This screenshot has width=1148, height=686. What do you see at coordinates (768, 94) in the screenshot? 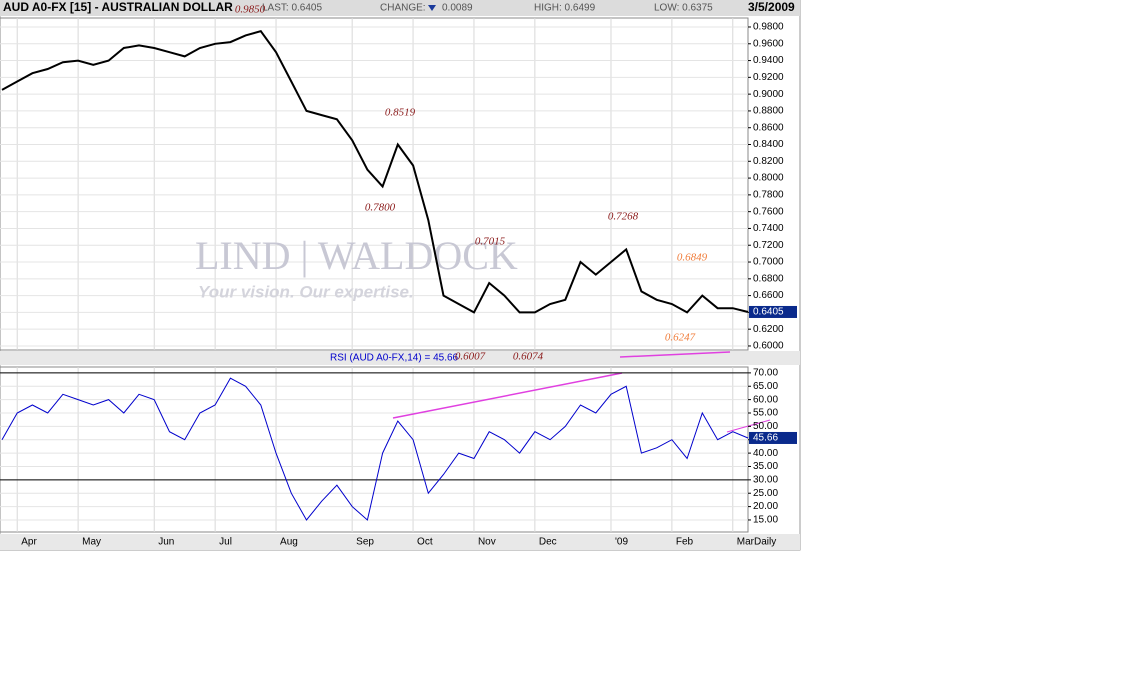
I see `y-tick-label: 0.9000` at bounding box center [768, 94].